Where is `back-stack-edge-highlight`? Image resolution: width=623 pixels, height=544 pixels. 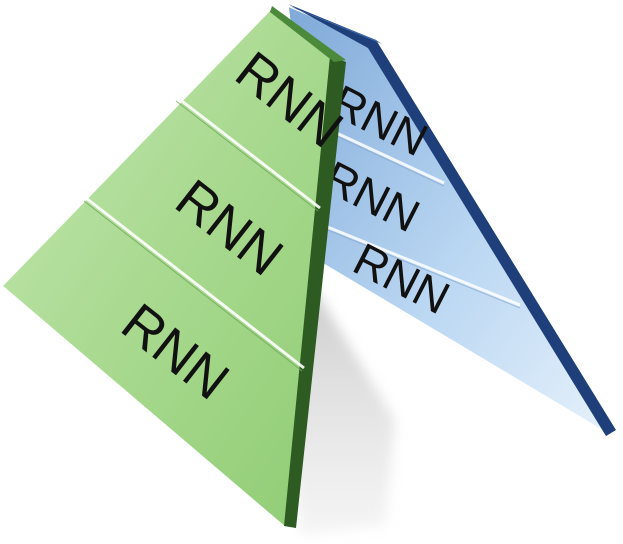
back-stack-edge-highlight is located at coordinates (336, 25).